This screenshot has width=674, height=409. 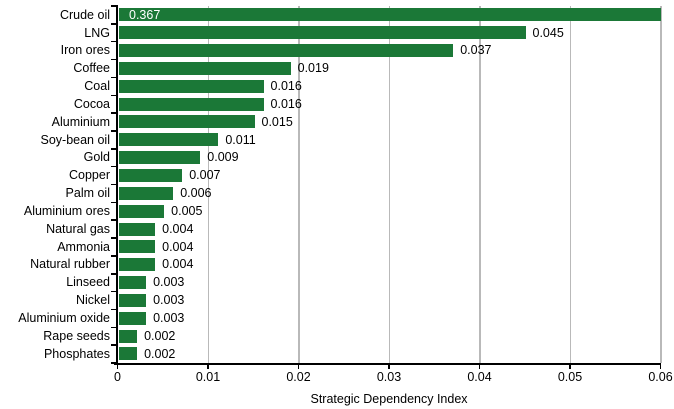 I want to click on bar-area: 0.019, so click(x=390, y=69).